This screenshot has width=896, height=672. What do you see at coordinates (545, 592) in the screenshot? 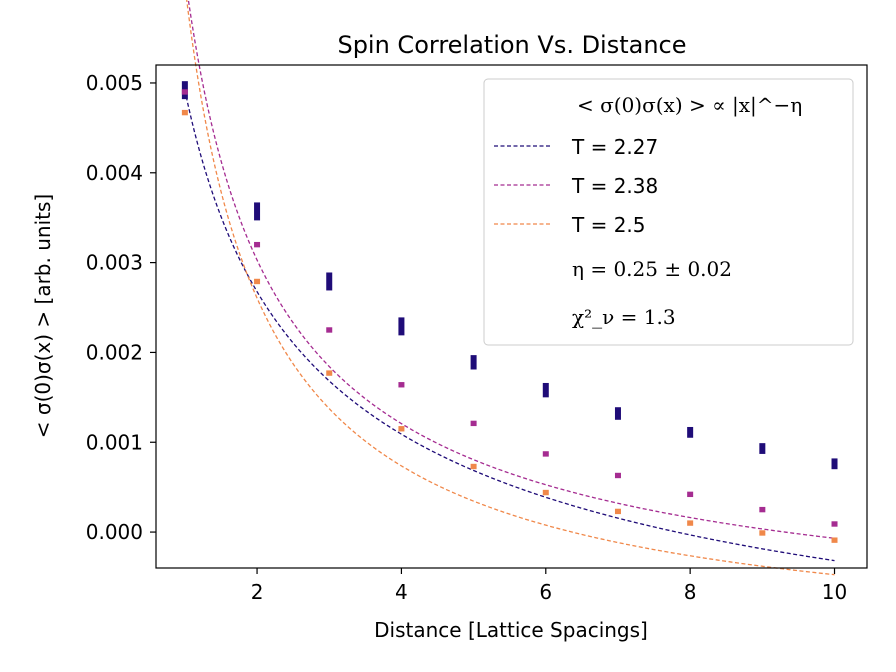
I see `x-tick-label: 6` at bounding box center [545, 592].